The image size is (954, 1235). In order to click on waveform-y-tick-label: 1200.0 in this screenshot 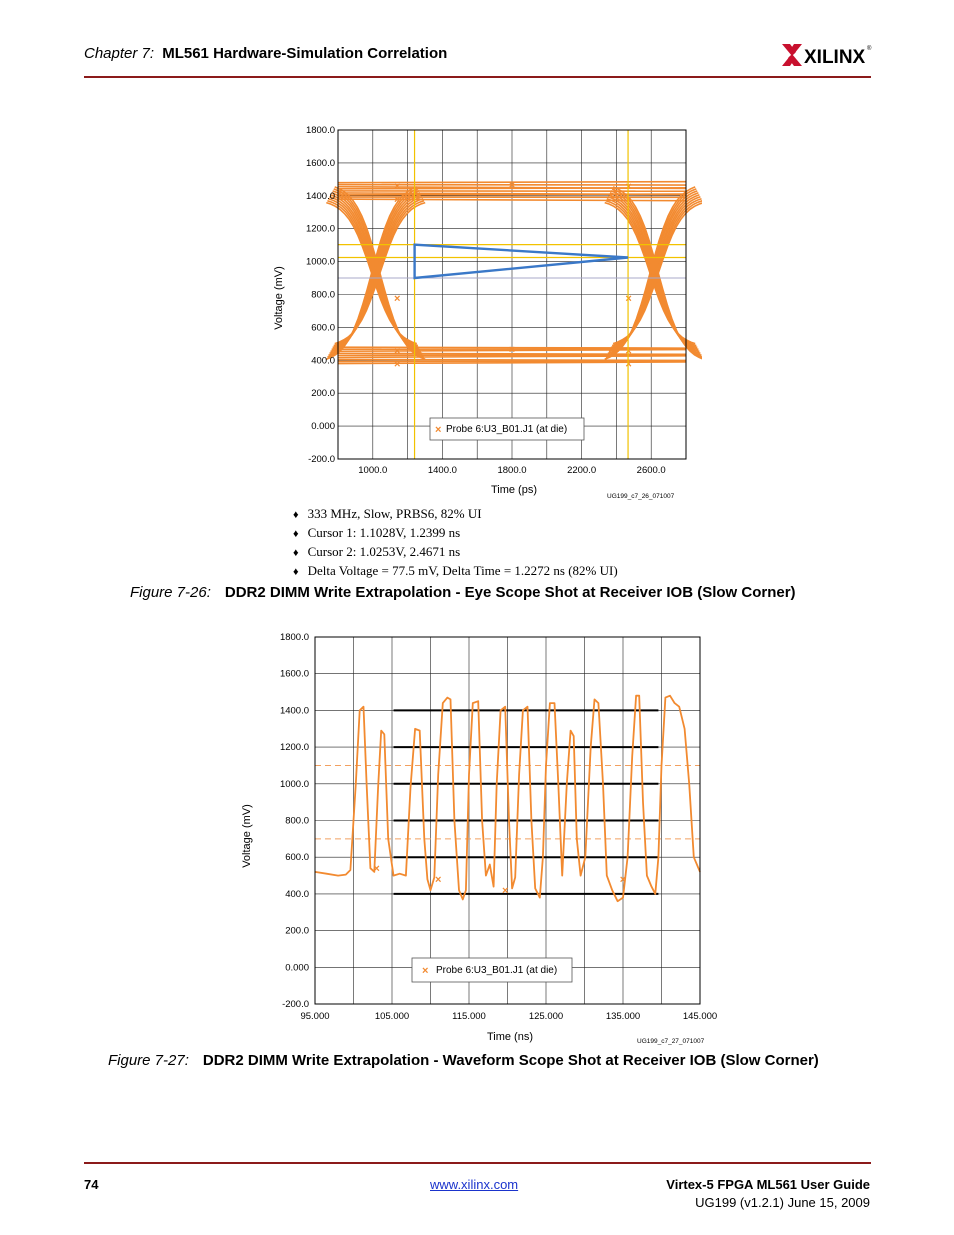, I will do `click(294, 747)`.